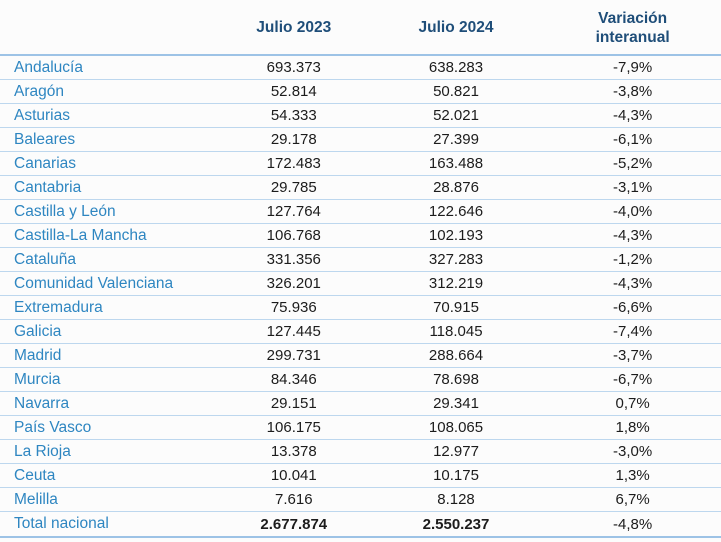 The height and width of the screenshot is (542, 721). I want to click on total-julio-2023: 2.677.874, so click(294, 524).